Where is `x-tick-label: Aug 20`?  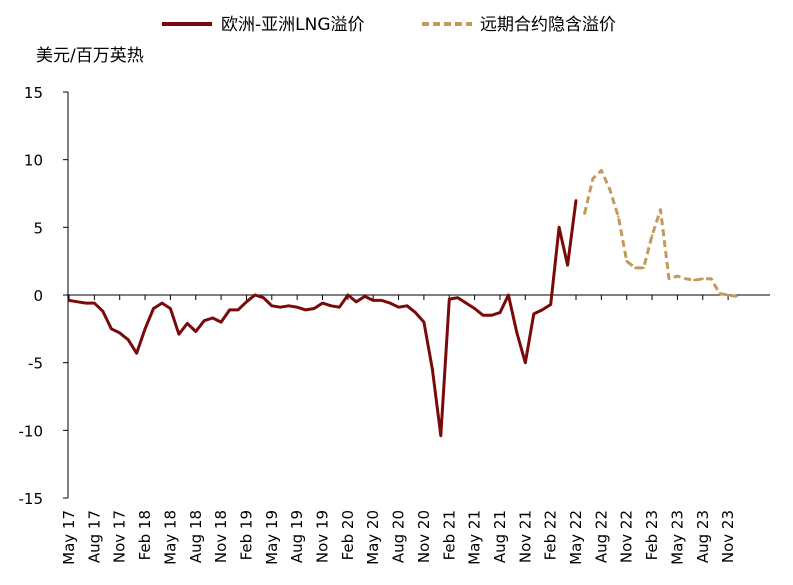 x-tick-label: Aug 20 is located at coordinates (399, 536).